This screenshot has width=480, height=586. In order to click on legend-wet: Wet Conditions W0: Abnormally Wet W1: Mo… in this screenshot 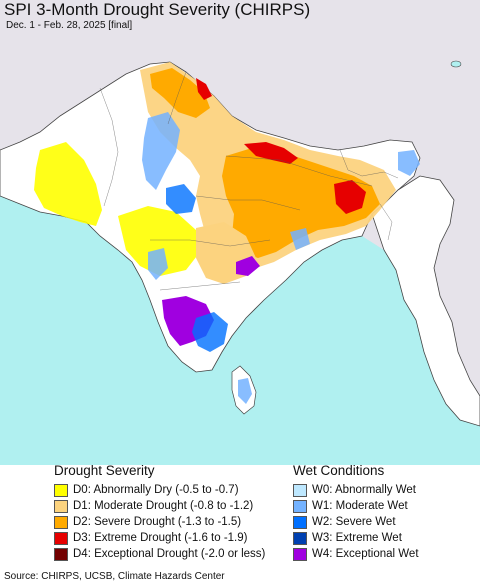, I will do `click(356, 512)`.